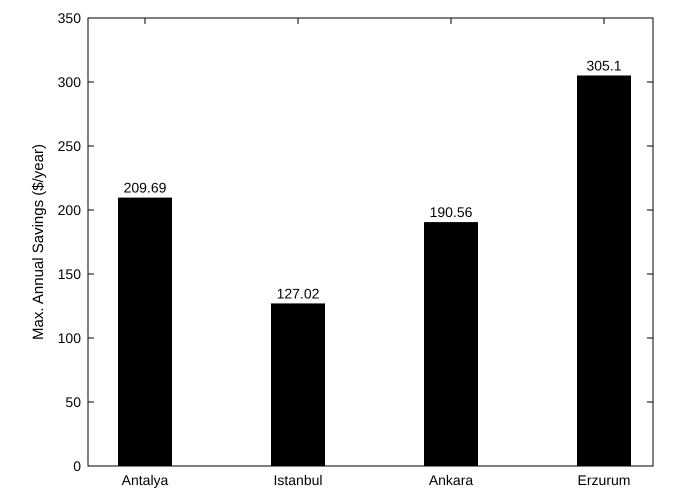 Image resolution: width=695 pixels, height=498 pixels. I want to click on x-tick-label: Erzurum, so click(604, 480).